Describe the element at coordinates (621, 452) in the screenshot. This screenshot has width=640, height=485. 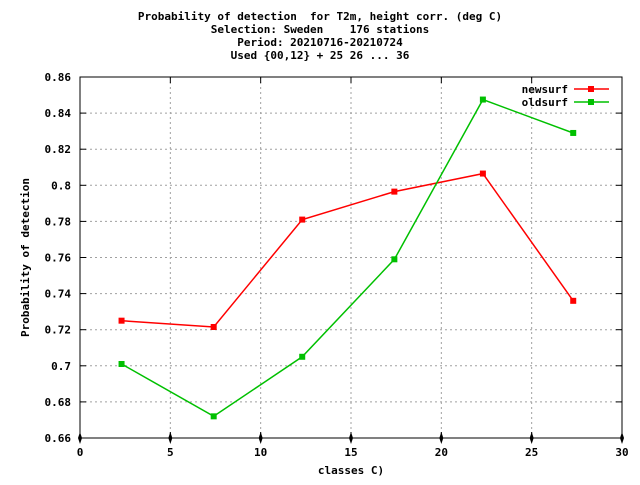
I see `x-tick-label: 30` at that location.